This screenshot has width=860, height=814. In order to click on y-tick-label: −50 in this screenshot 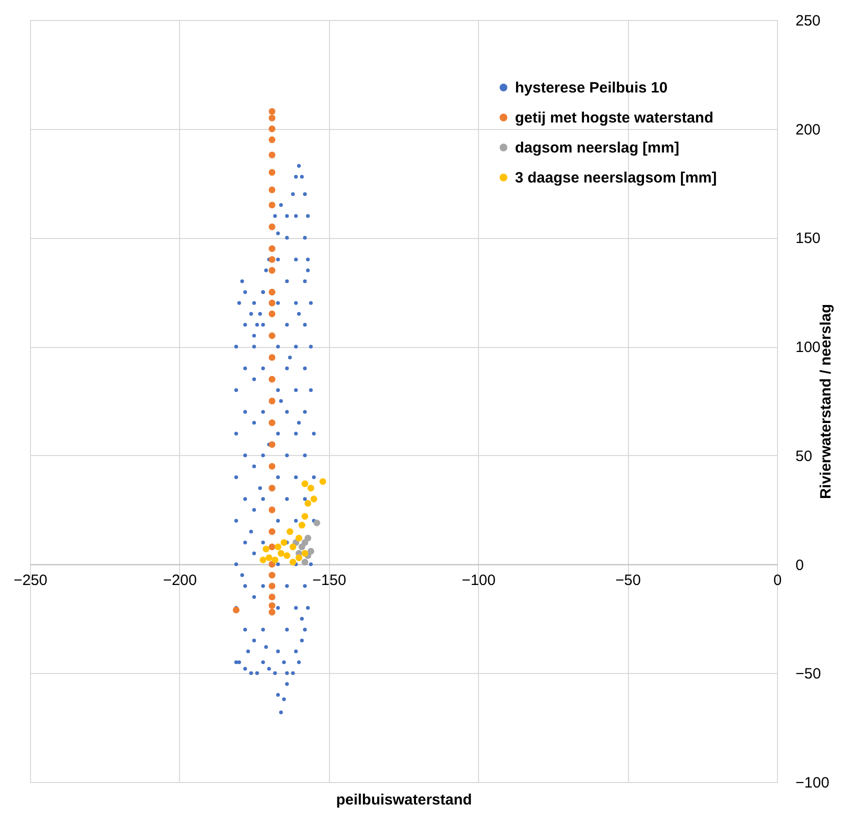, I will do `click(808, 674)`.